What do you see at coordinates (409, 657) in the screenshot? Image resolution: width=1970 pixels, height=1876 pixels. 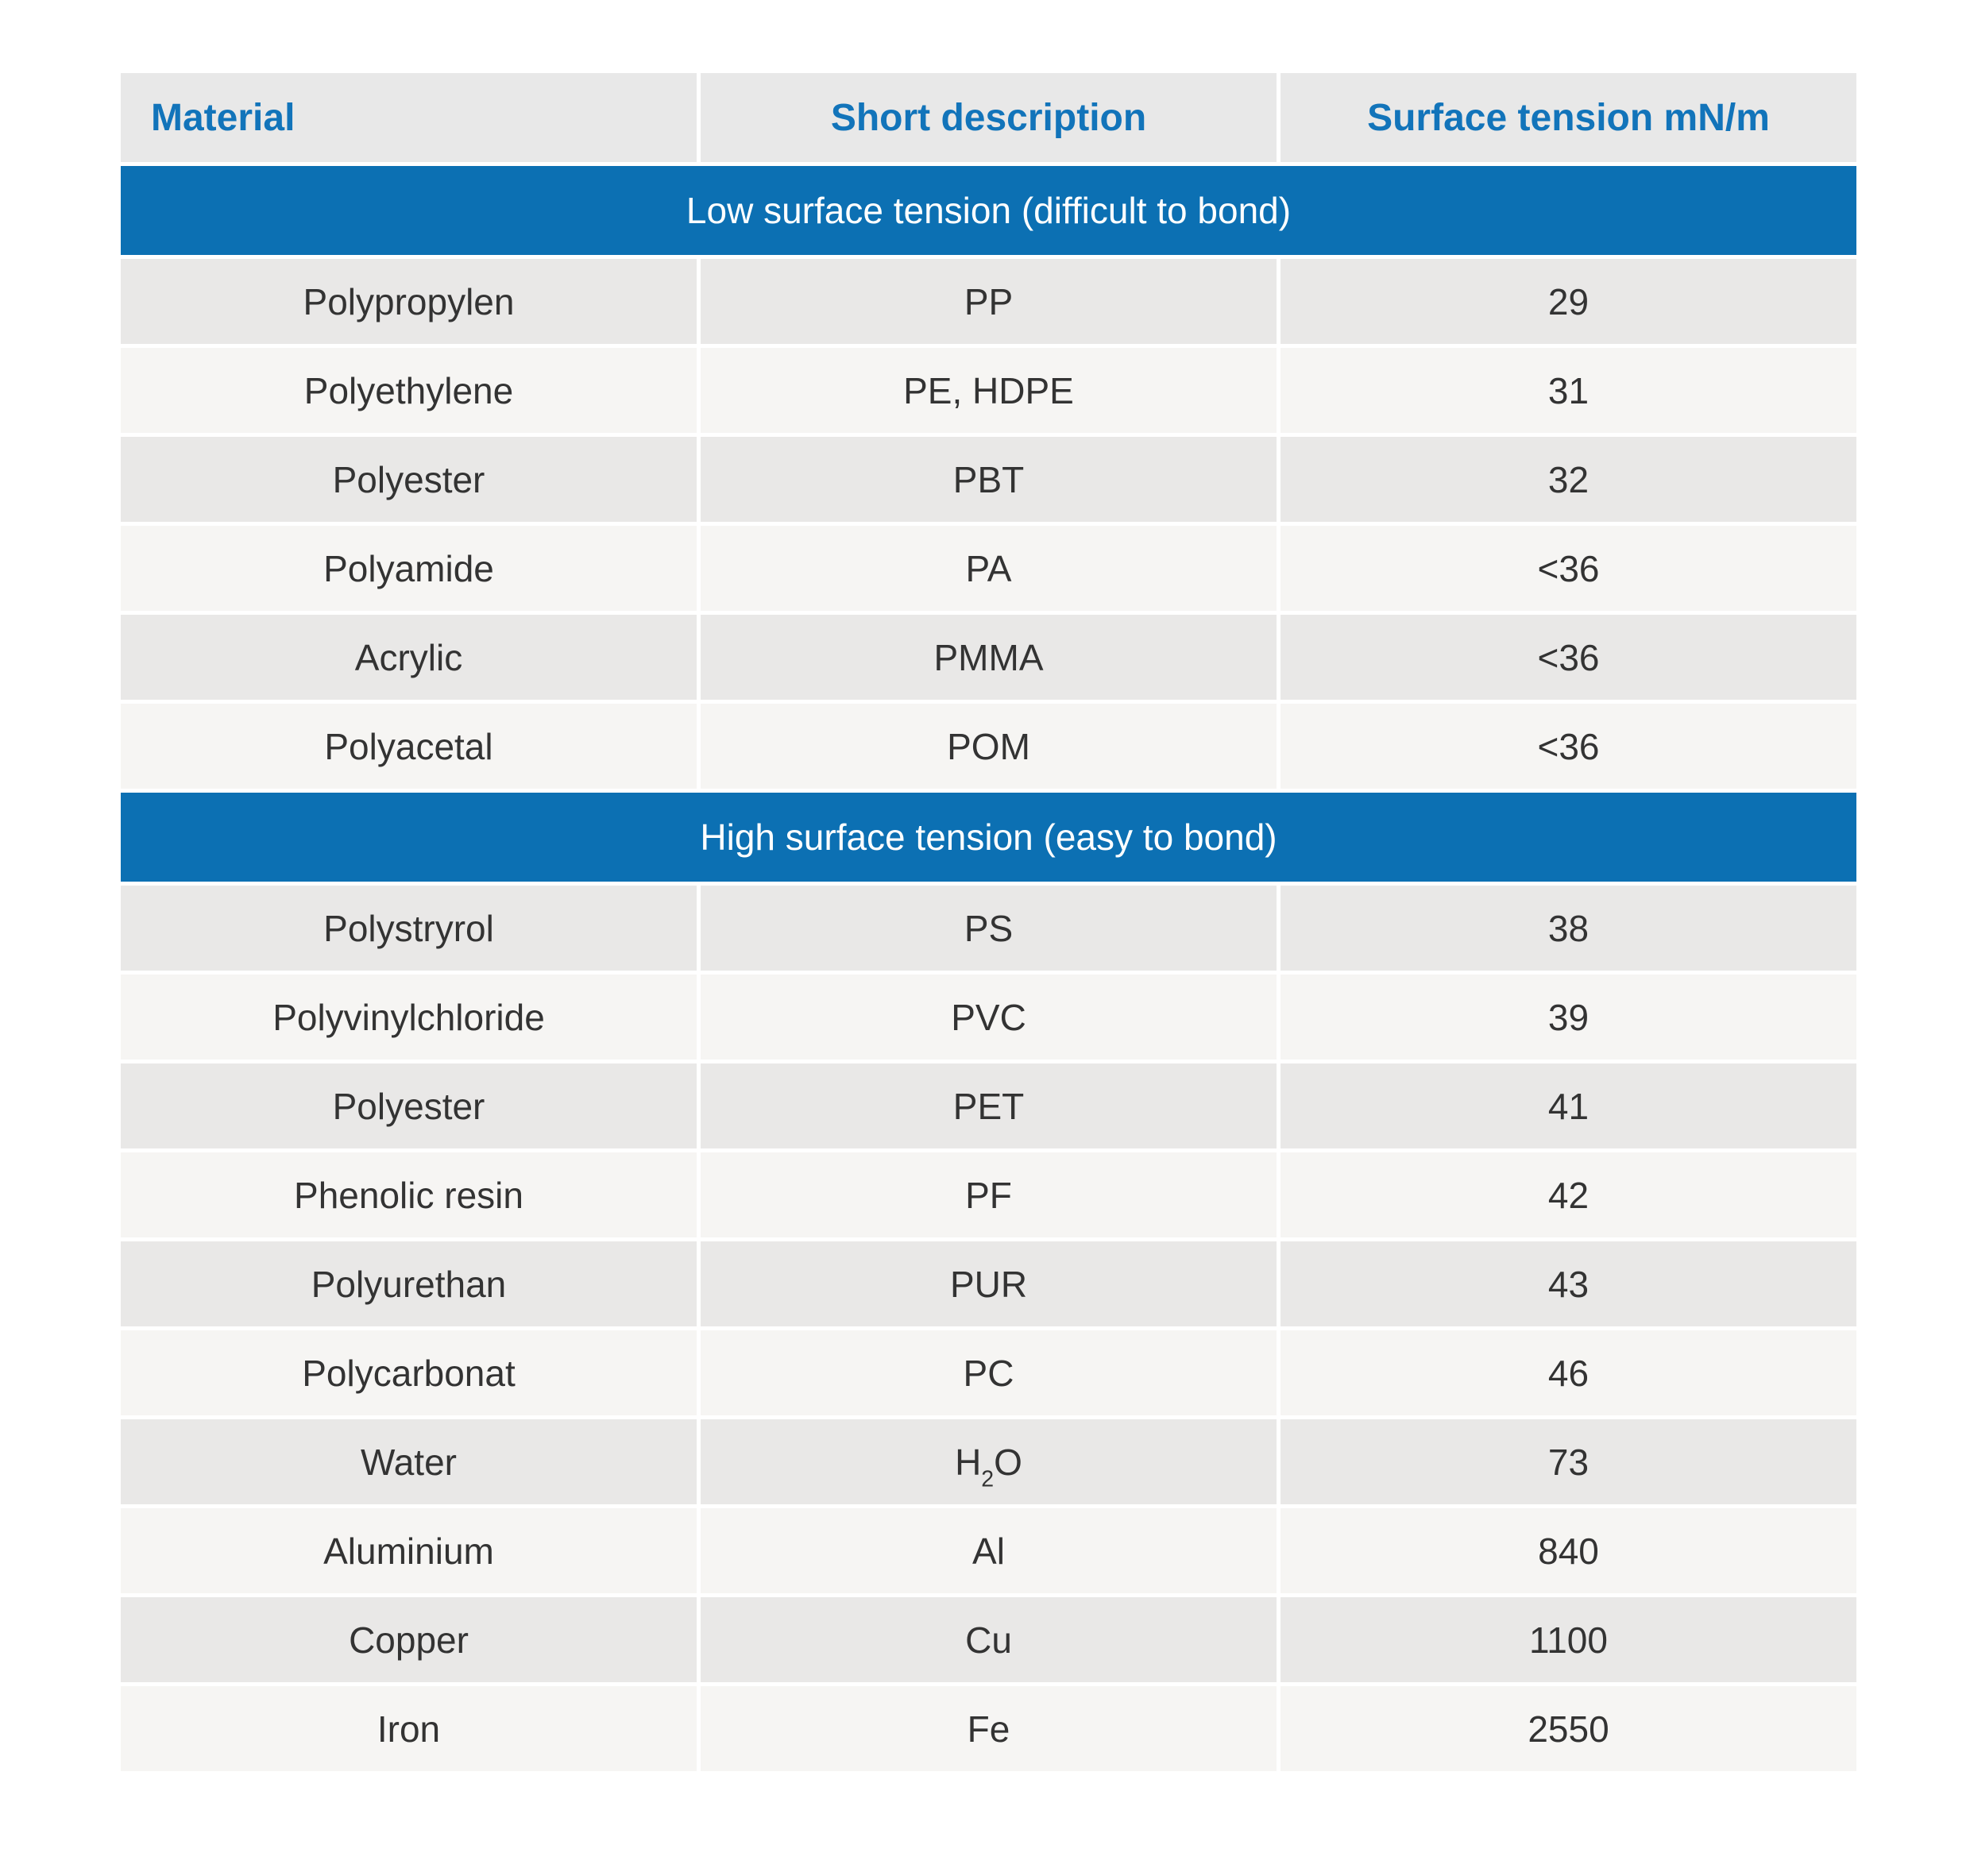 I see `material-cell: Acrylic` at bounding box center [409, 657].